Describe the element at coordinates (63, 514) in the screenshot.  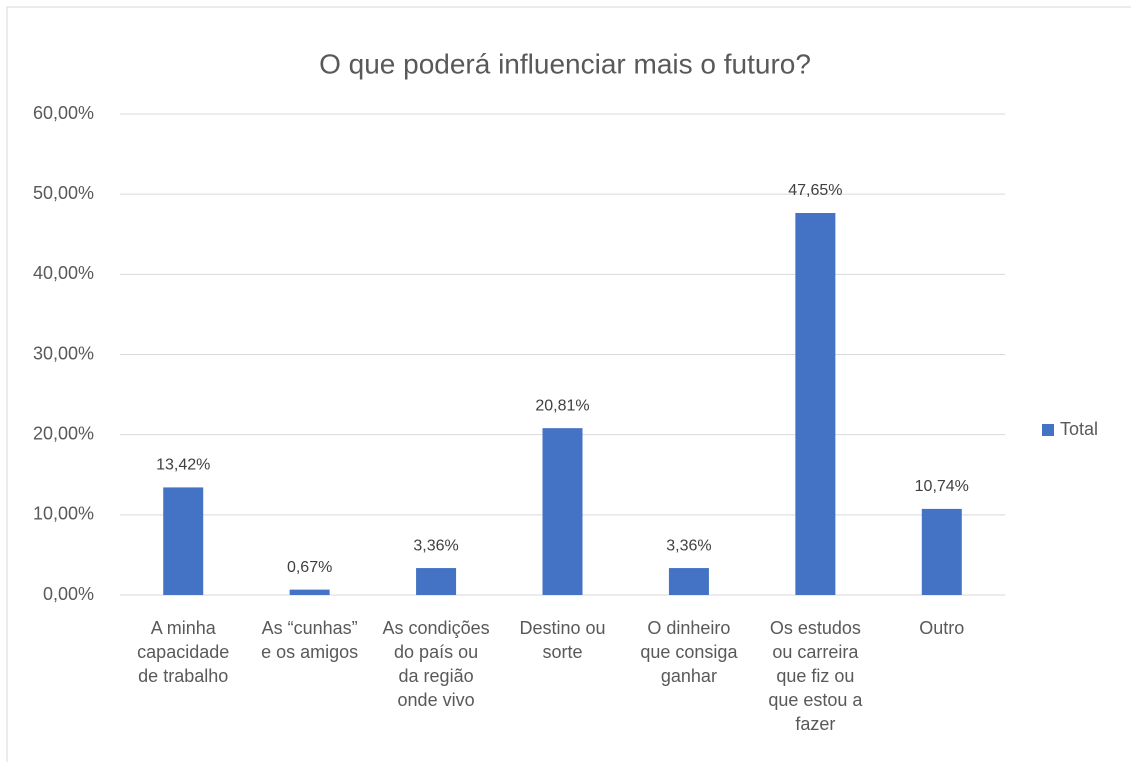
I see `y-tick-label: 10,00%` at that location.